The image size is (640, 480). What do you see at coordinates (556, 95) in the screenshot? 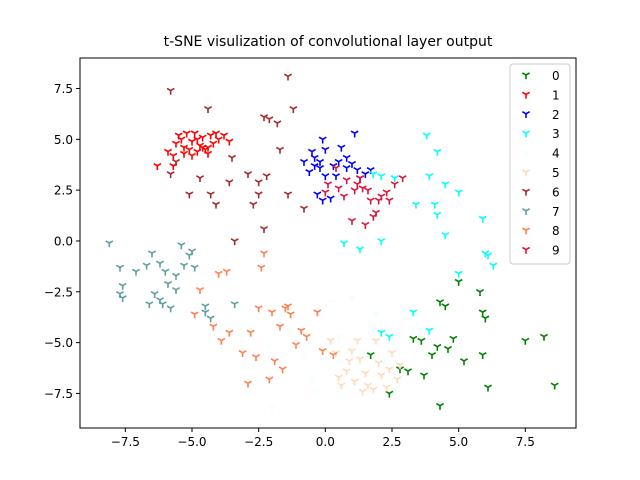
I see `legend-label-1: 1` at bounding box center [556, 95].